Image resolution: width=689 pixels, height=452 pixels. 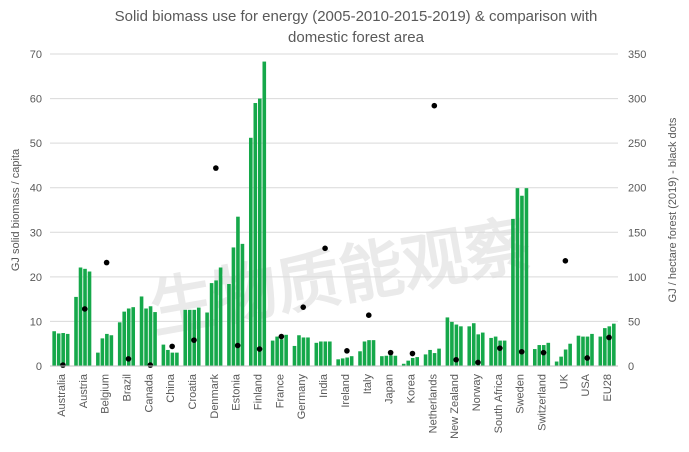 What do you see at coordinates (237, 392) in the screenshot?
I see `x-tick-label: Estonia` at bounding box center [237, 392].